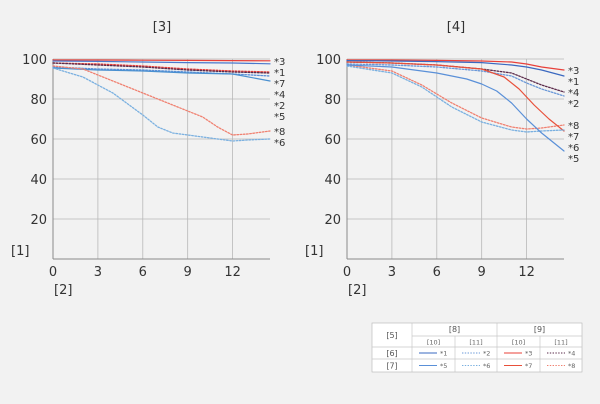 This screenshot has width=600, height=404. What do you see at coordinates (443, 366) in the screenshot?
I see `legend-mark-5: *5` at bounding box center [443, 366].